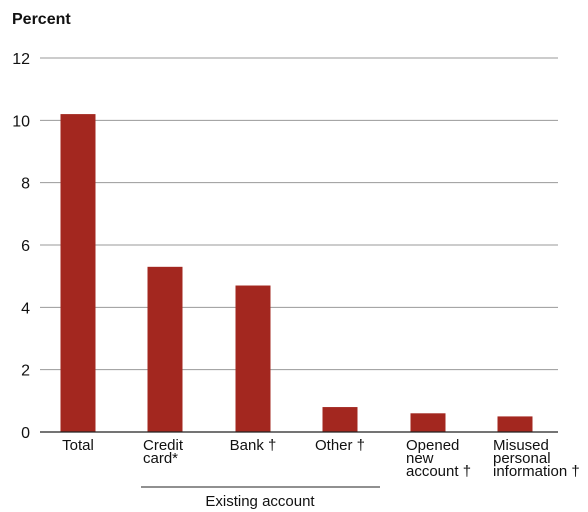  Describe the element at coordinates (163, 452) in the screenshot. I see `x-category-label: Credit card*` at that location.